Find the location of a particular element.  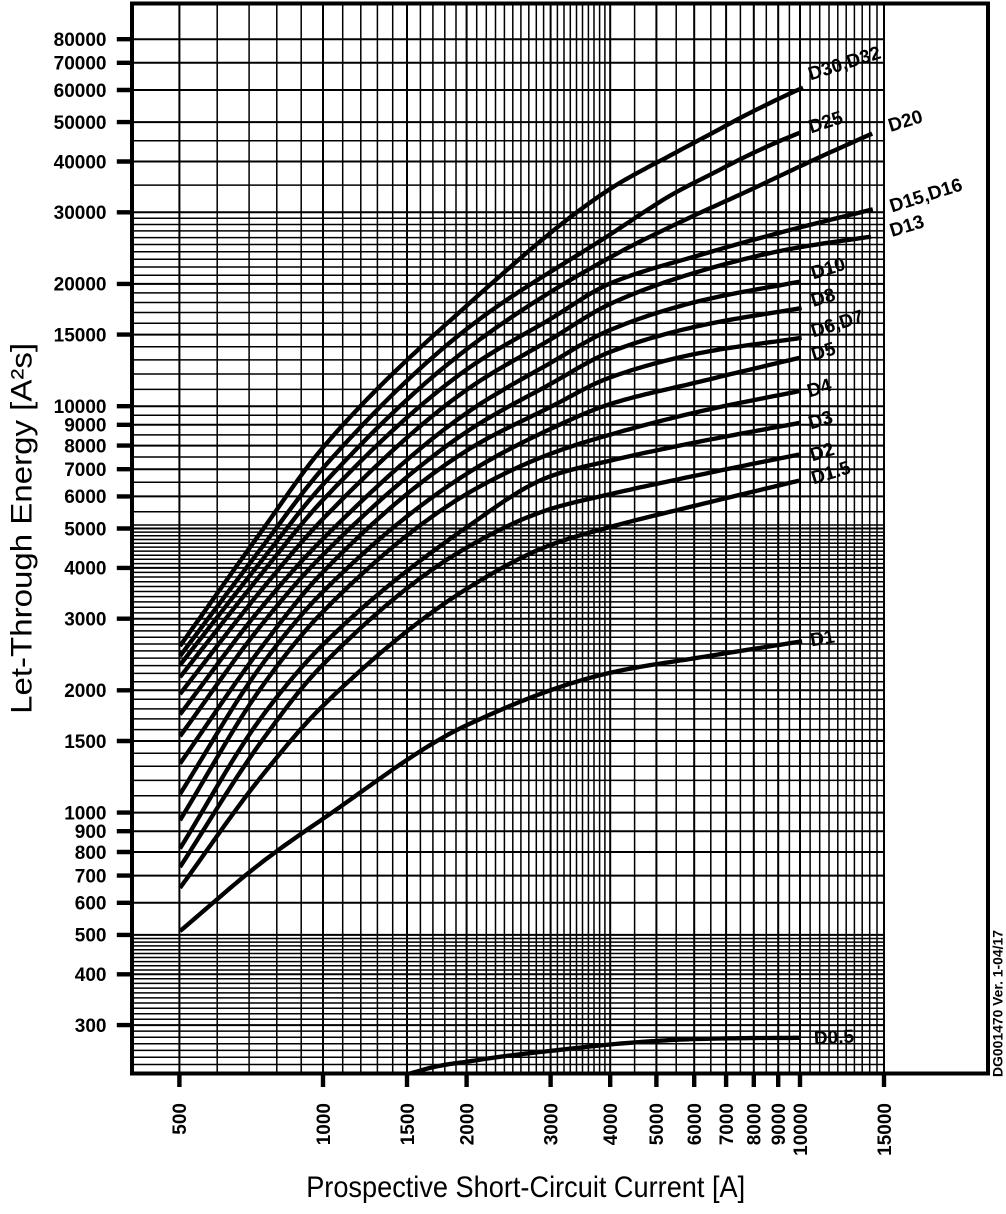

svg-text: D1 is located at coordinates (823, 638).